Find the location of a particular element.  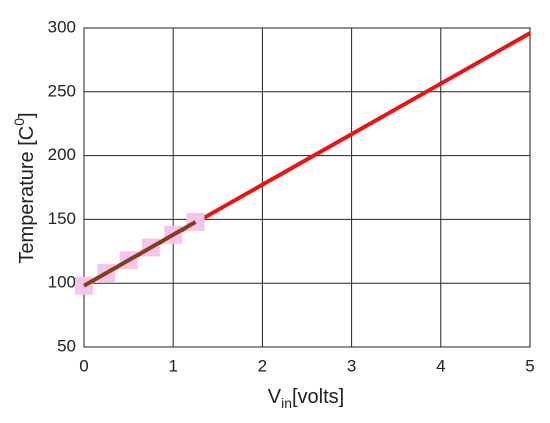

y-label-main: Temperature [C is located at coordinates (27, 195).